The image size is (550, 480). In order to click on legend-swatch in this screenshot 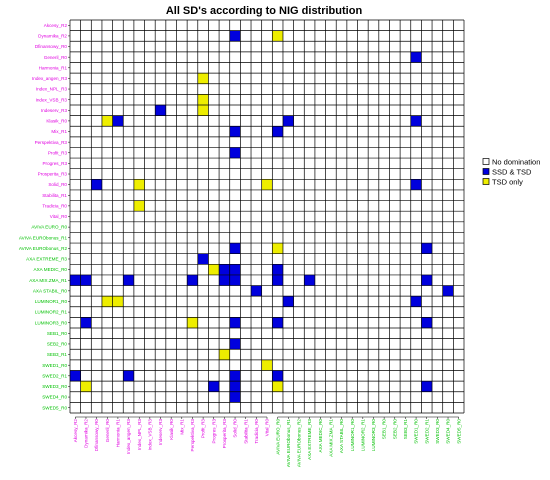, I will do `click(486, 161)`.